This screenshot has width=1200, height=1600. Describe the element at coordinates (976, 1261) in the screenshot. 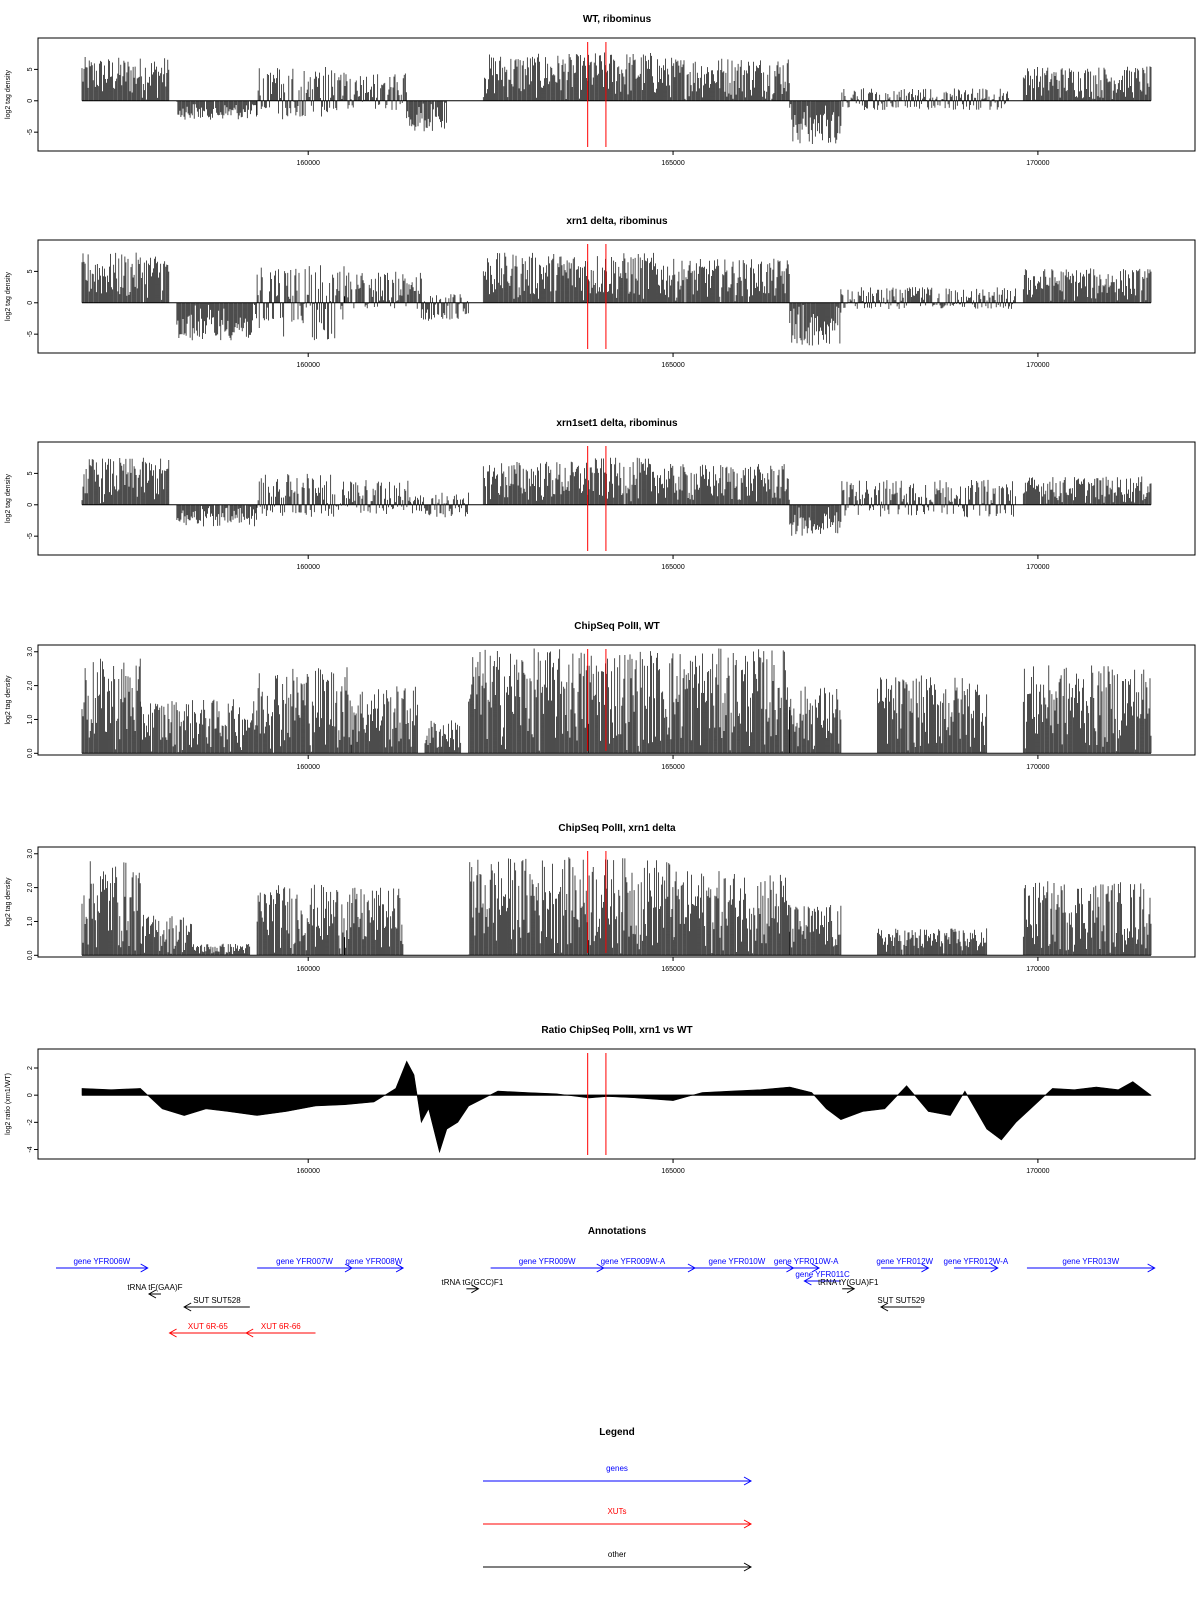

I see `feature-label: gene YFR012W-A` at that location.